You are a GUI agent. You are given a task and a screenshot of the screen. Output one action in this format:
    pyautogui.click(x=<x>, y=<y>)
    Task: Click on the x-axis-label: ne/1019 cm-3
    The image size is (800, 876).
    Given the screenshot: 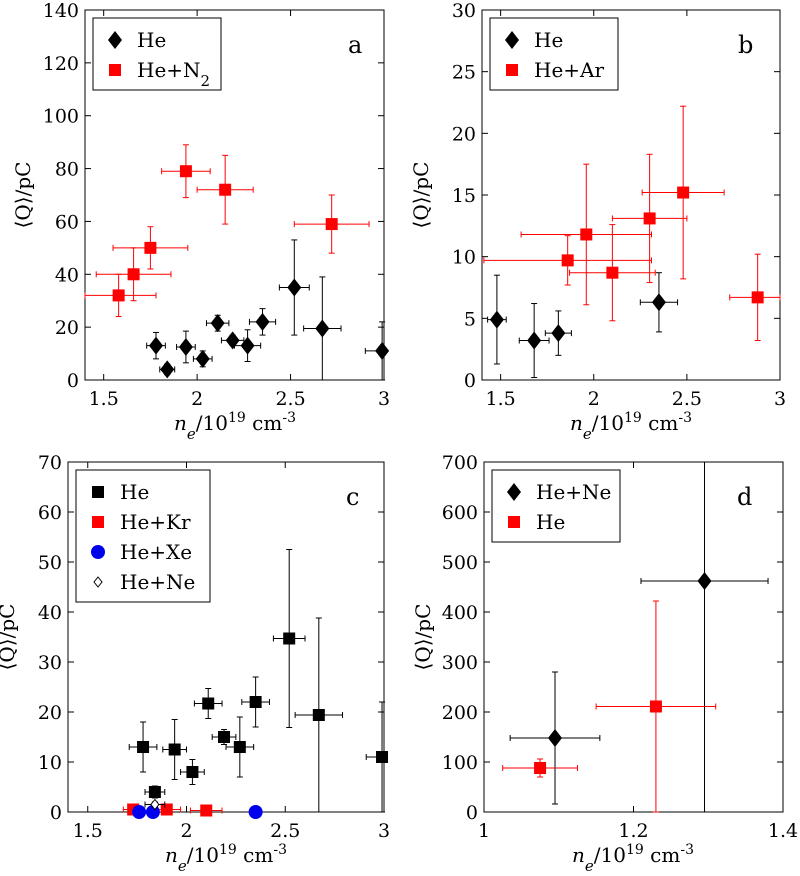 What is the action you would take?
    pyautogui.click(x=226, y=858)
    